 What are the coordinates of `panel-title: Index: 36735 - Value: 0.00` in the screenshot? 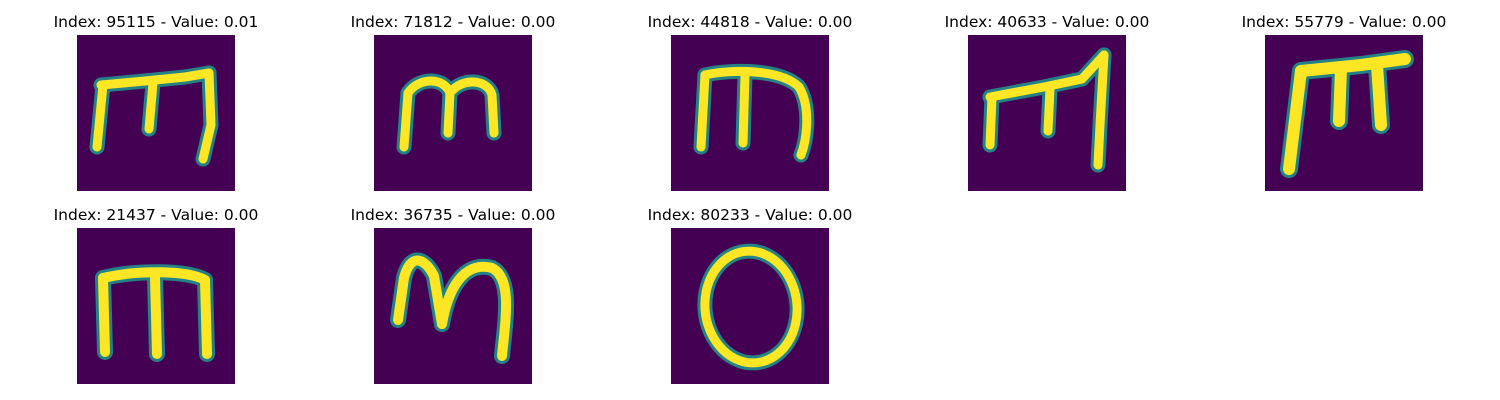 It's located at (453, 215).